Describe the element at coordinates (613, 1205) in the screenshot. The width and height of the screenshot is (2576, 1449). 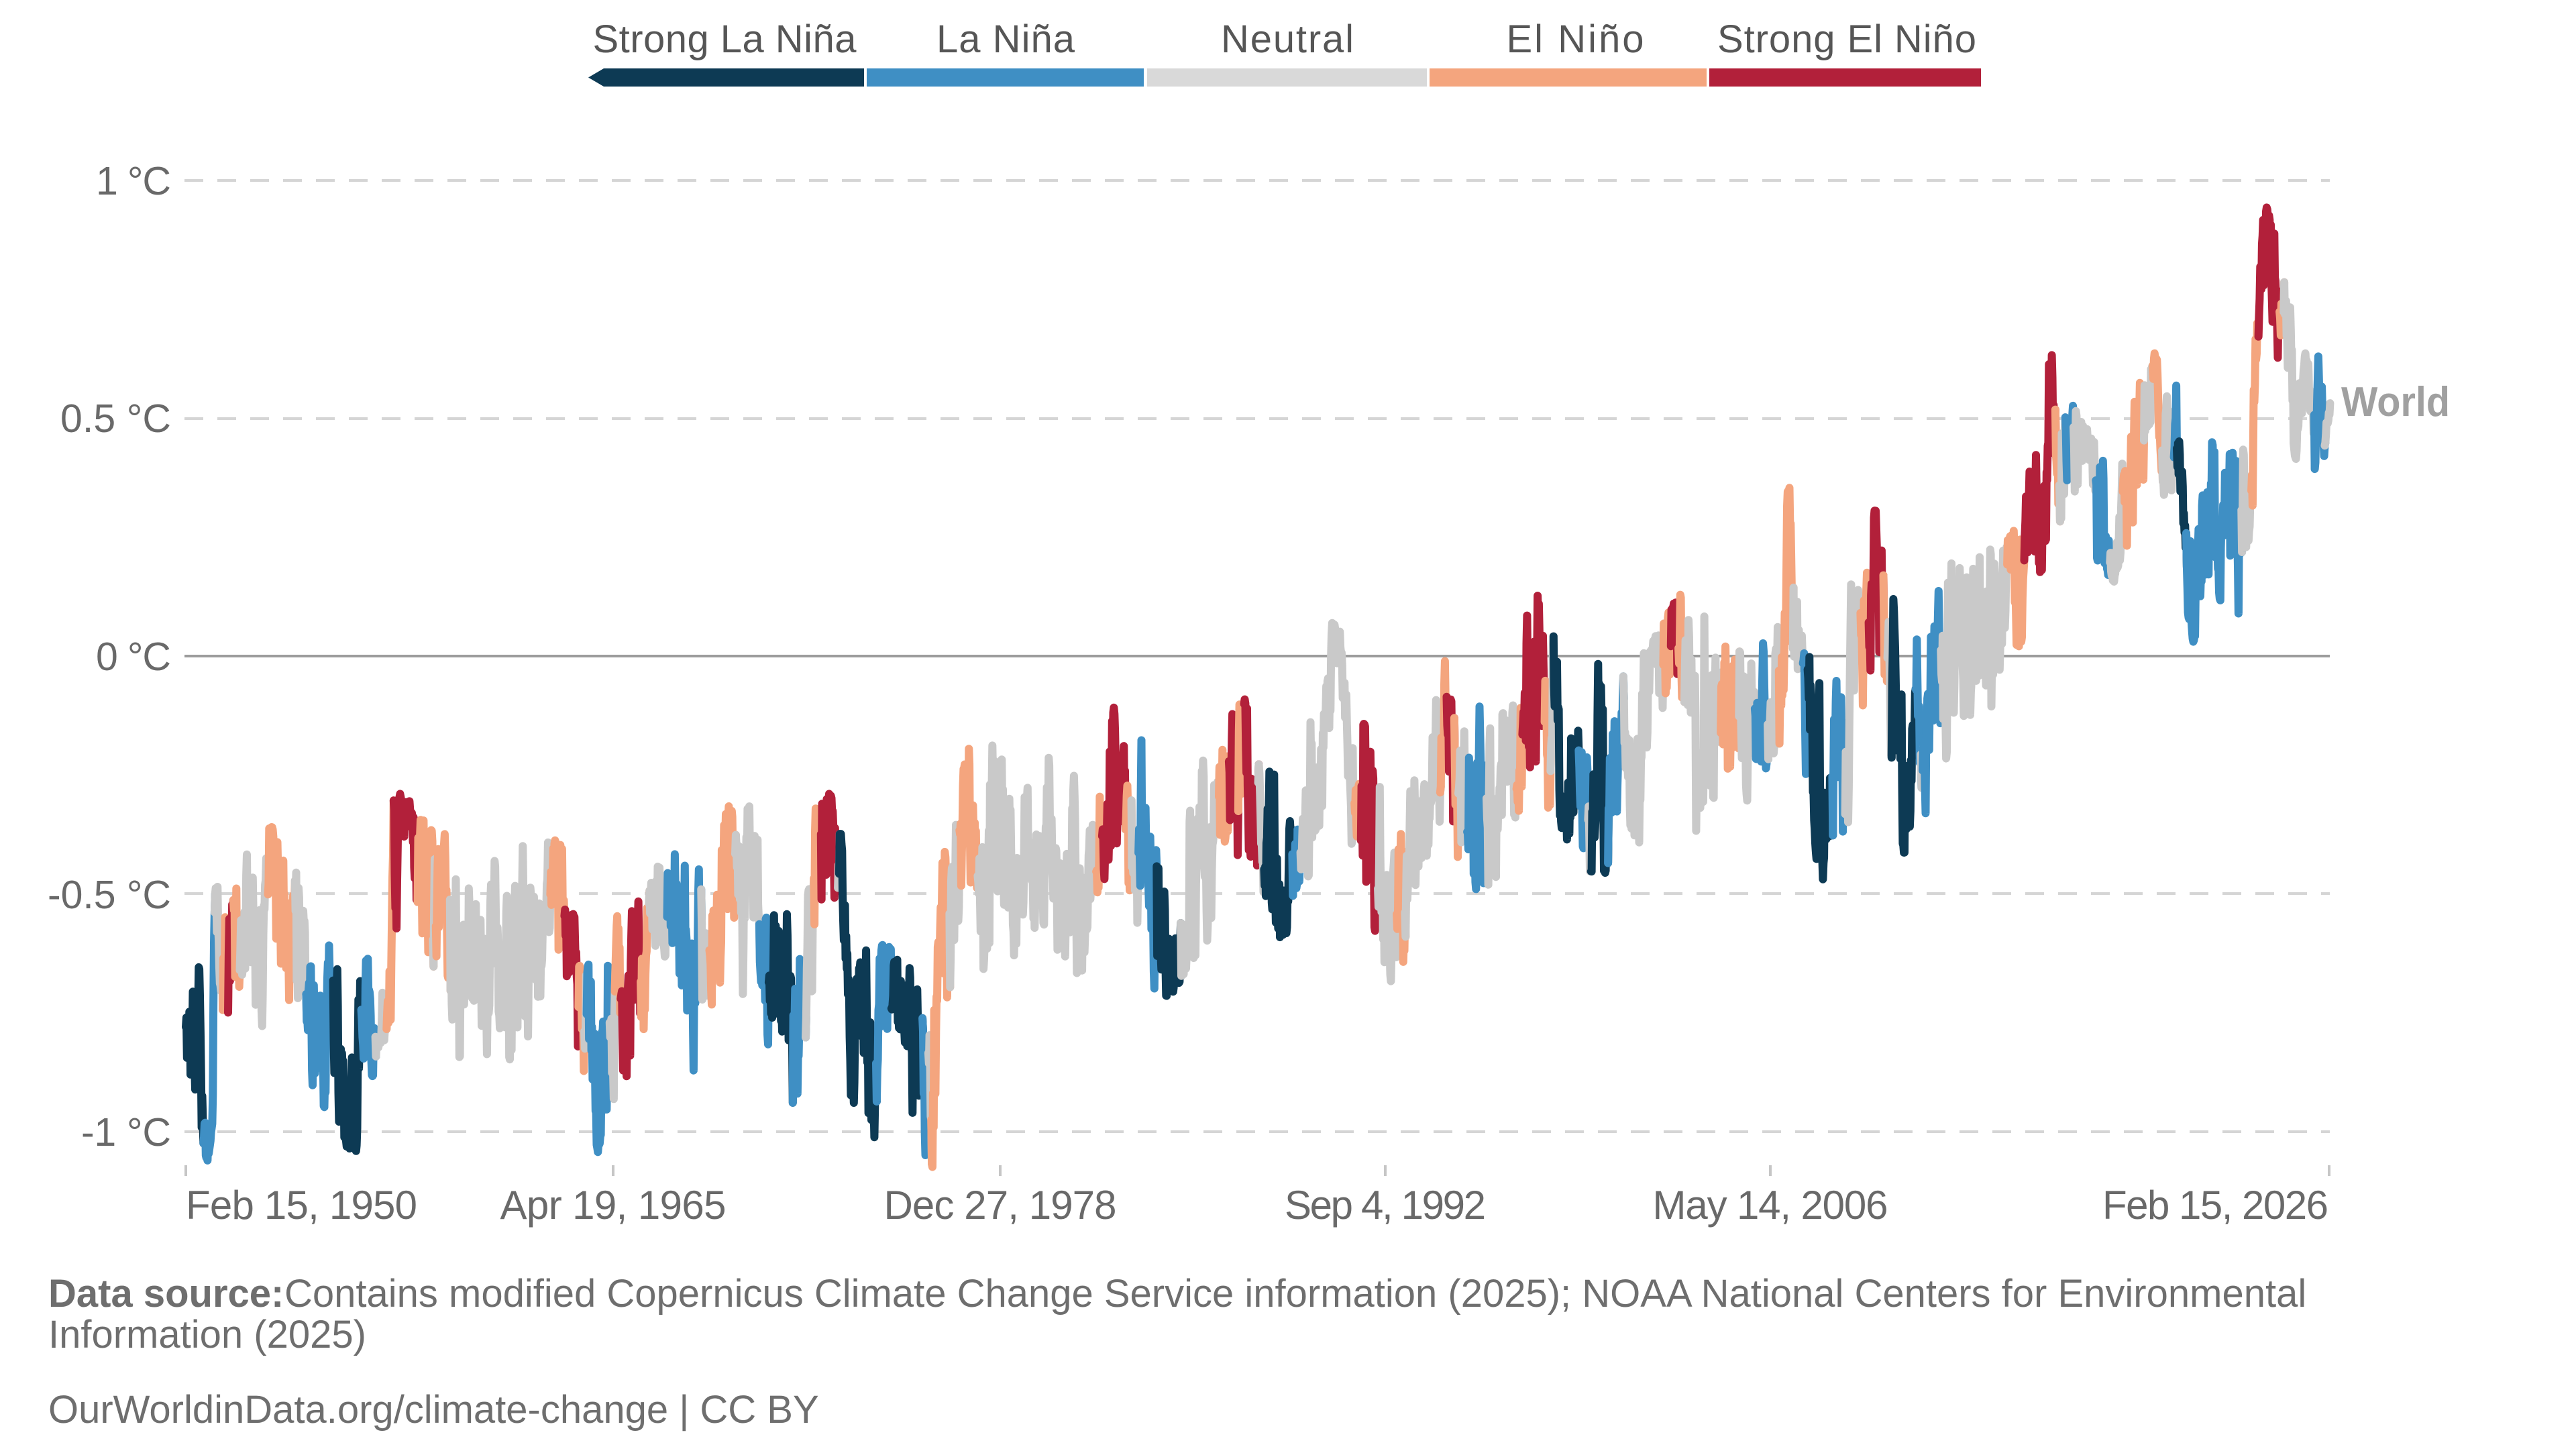
I see `svg-text: Apr 19, 1965` at that location.